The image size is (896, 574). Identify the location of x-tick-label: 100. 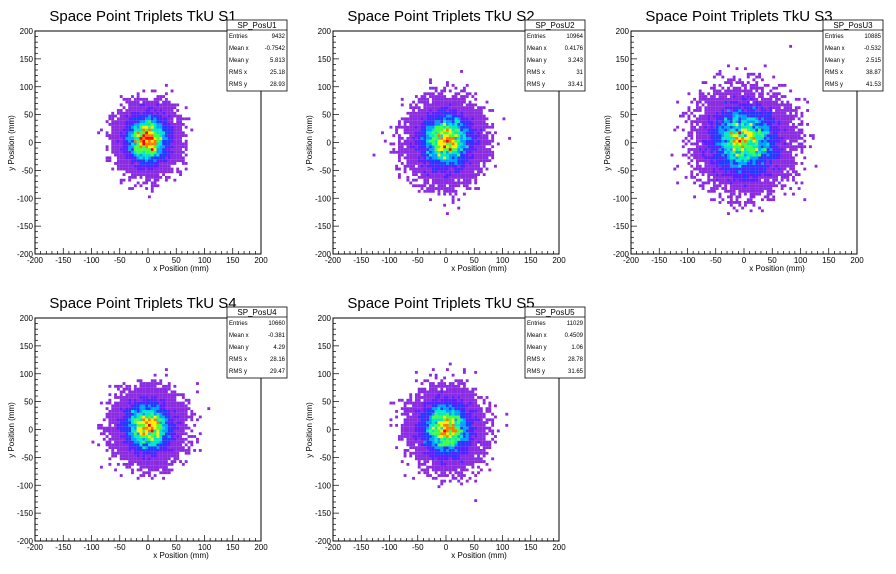
(503, 260).